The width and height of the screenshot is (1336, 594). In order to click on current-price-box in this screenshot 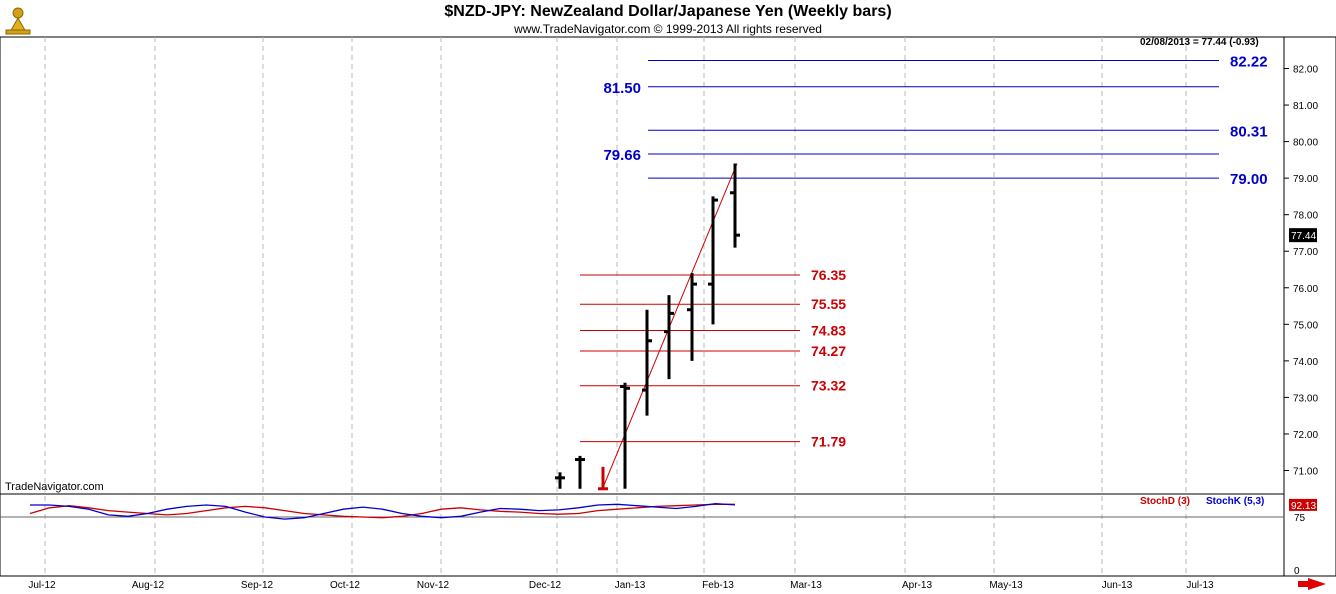, I will do `click(1303, 235)`.